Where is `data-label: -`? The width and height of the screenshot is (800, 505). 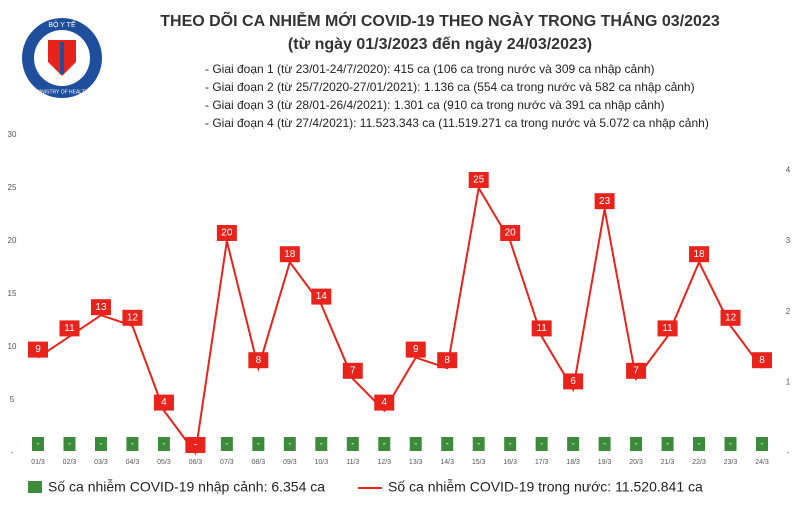 data-label: - is located at coordinates (195, 445).